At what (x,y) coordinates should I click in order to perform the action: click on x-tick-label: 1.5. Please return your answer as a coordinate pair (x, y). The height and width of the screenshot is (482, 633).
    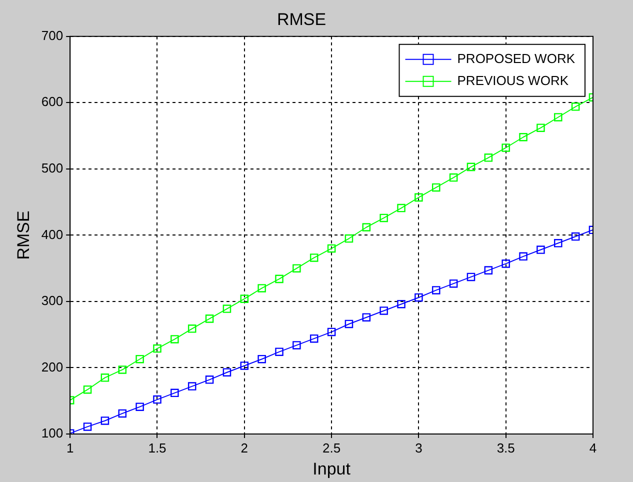
    Looking at the image, I should click on (157, 448).